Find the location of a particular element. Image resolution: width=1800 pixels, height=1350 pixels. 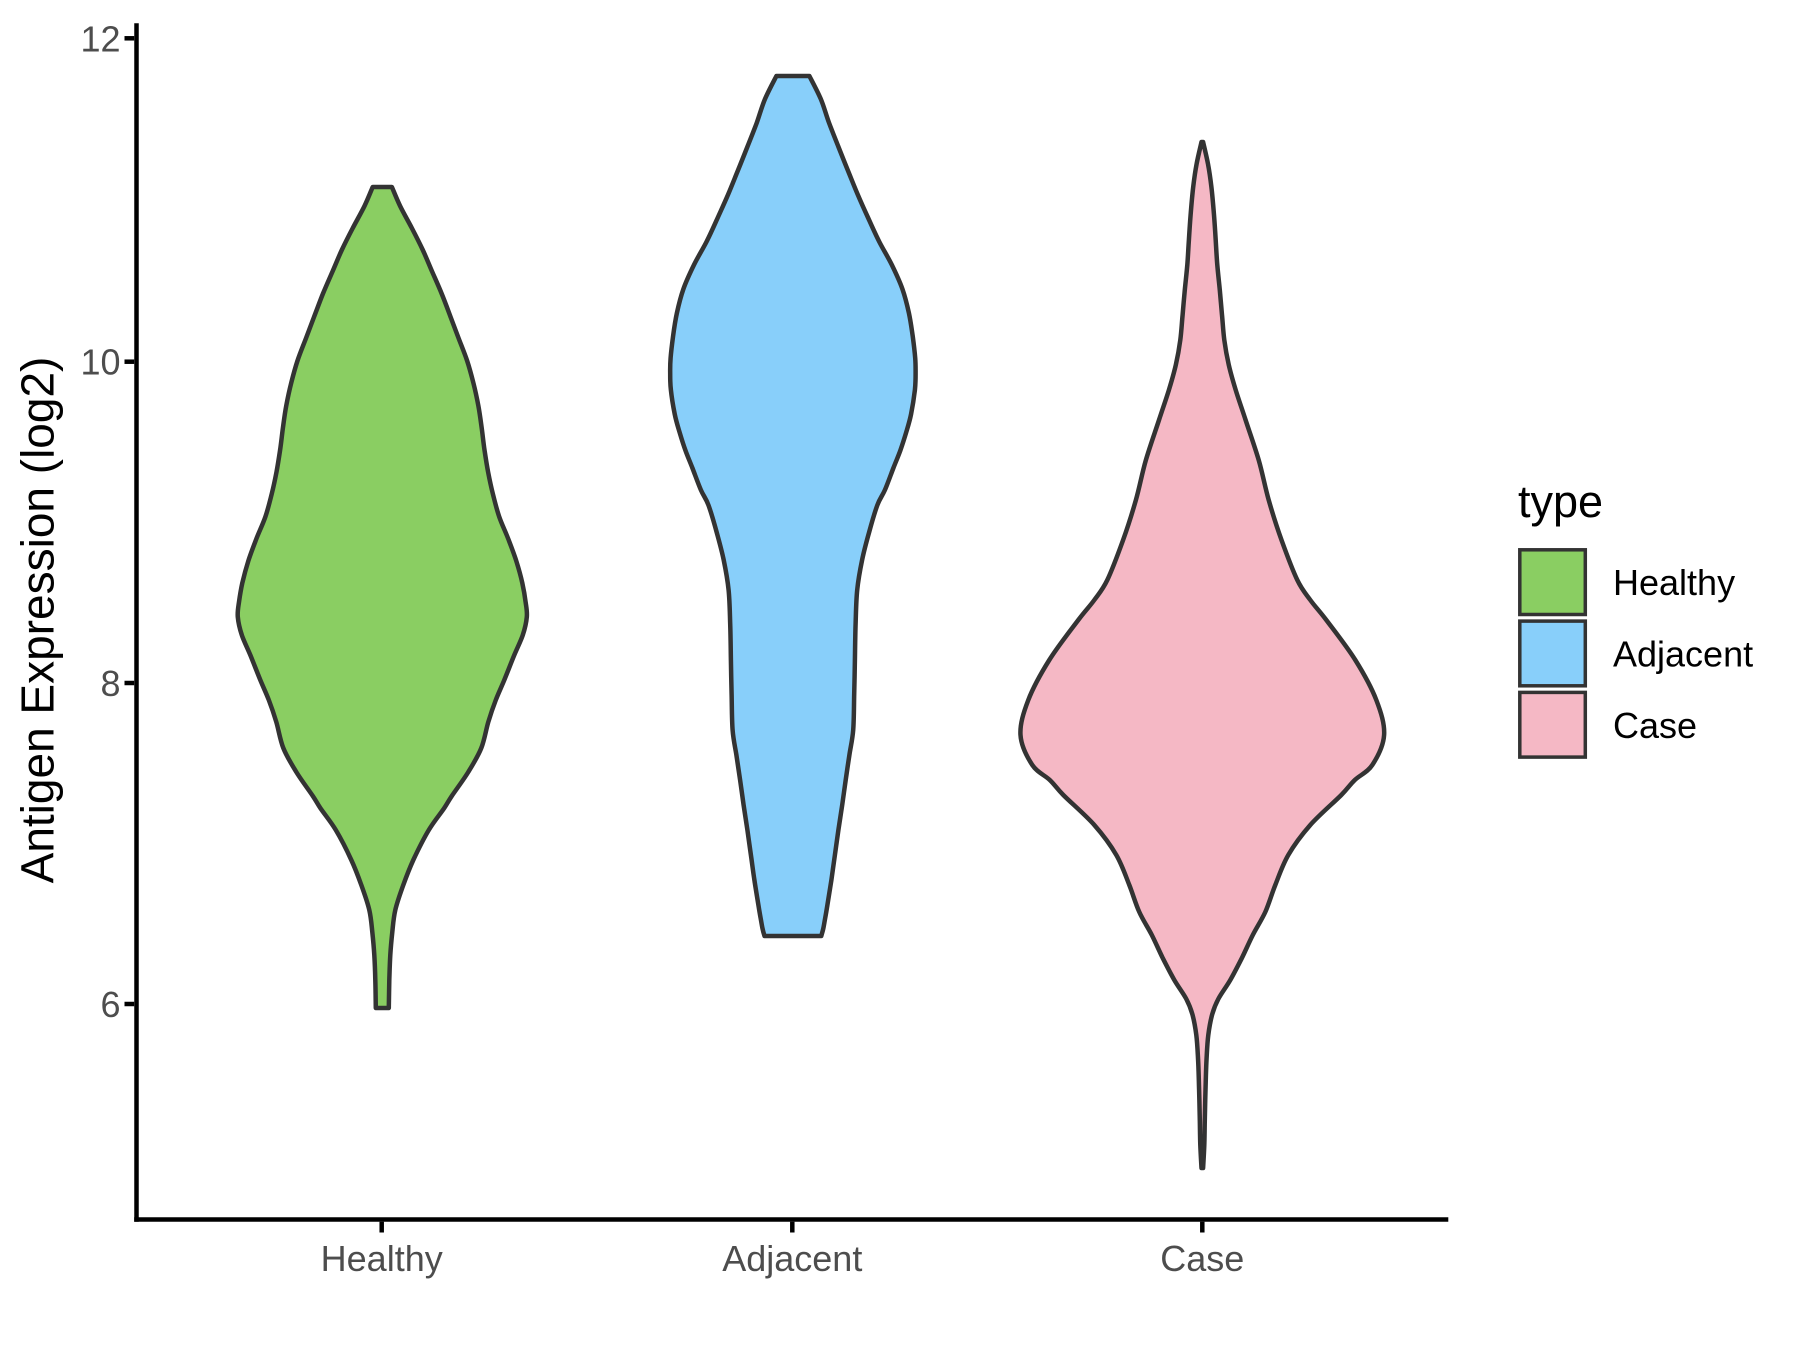

svg-text: 12 is located at coordinates (100, 38).